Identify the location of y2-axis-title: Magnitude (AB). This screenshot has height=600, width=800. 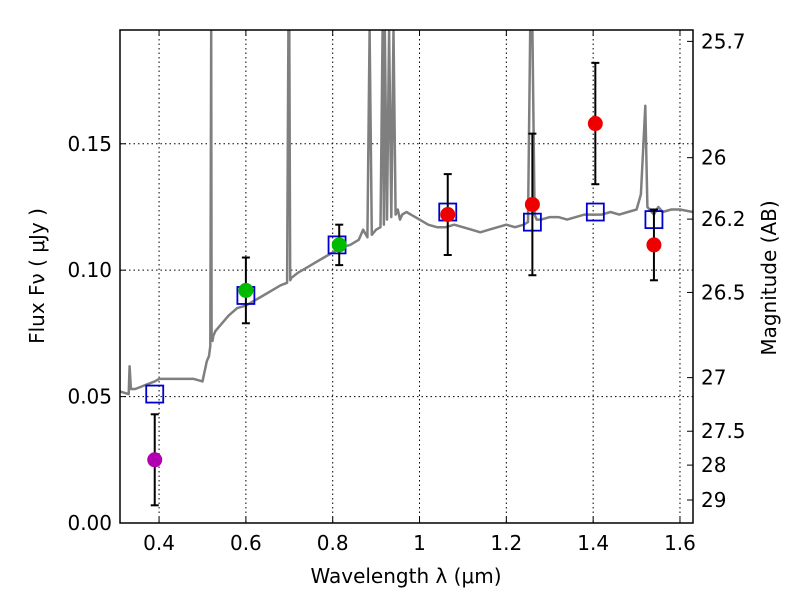
(769, 277).